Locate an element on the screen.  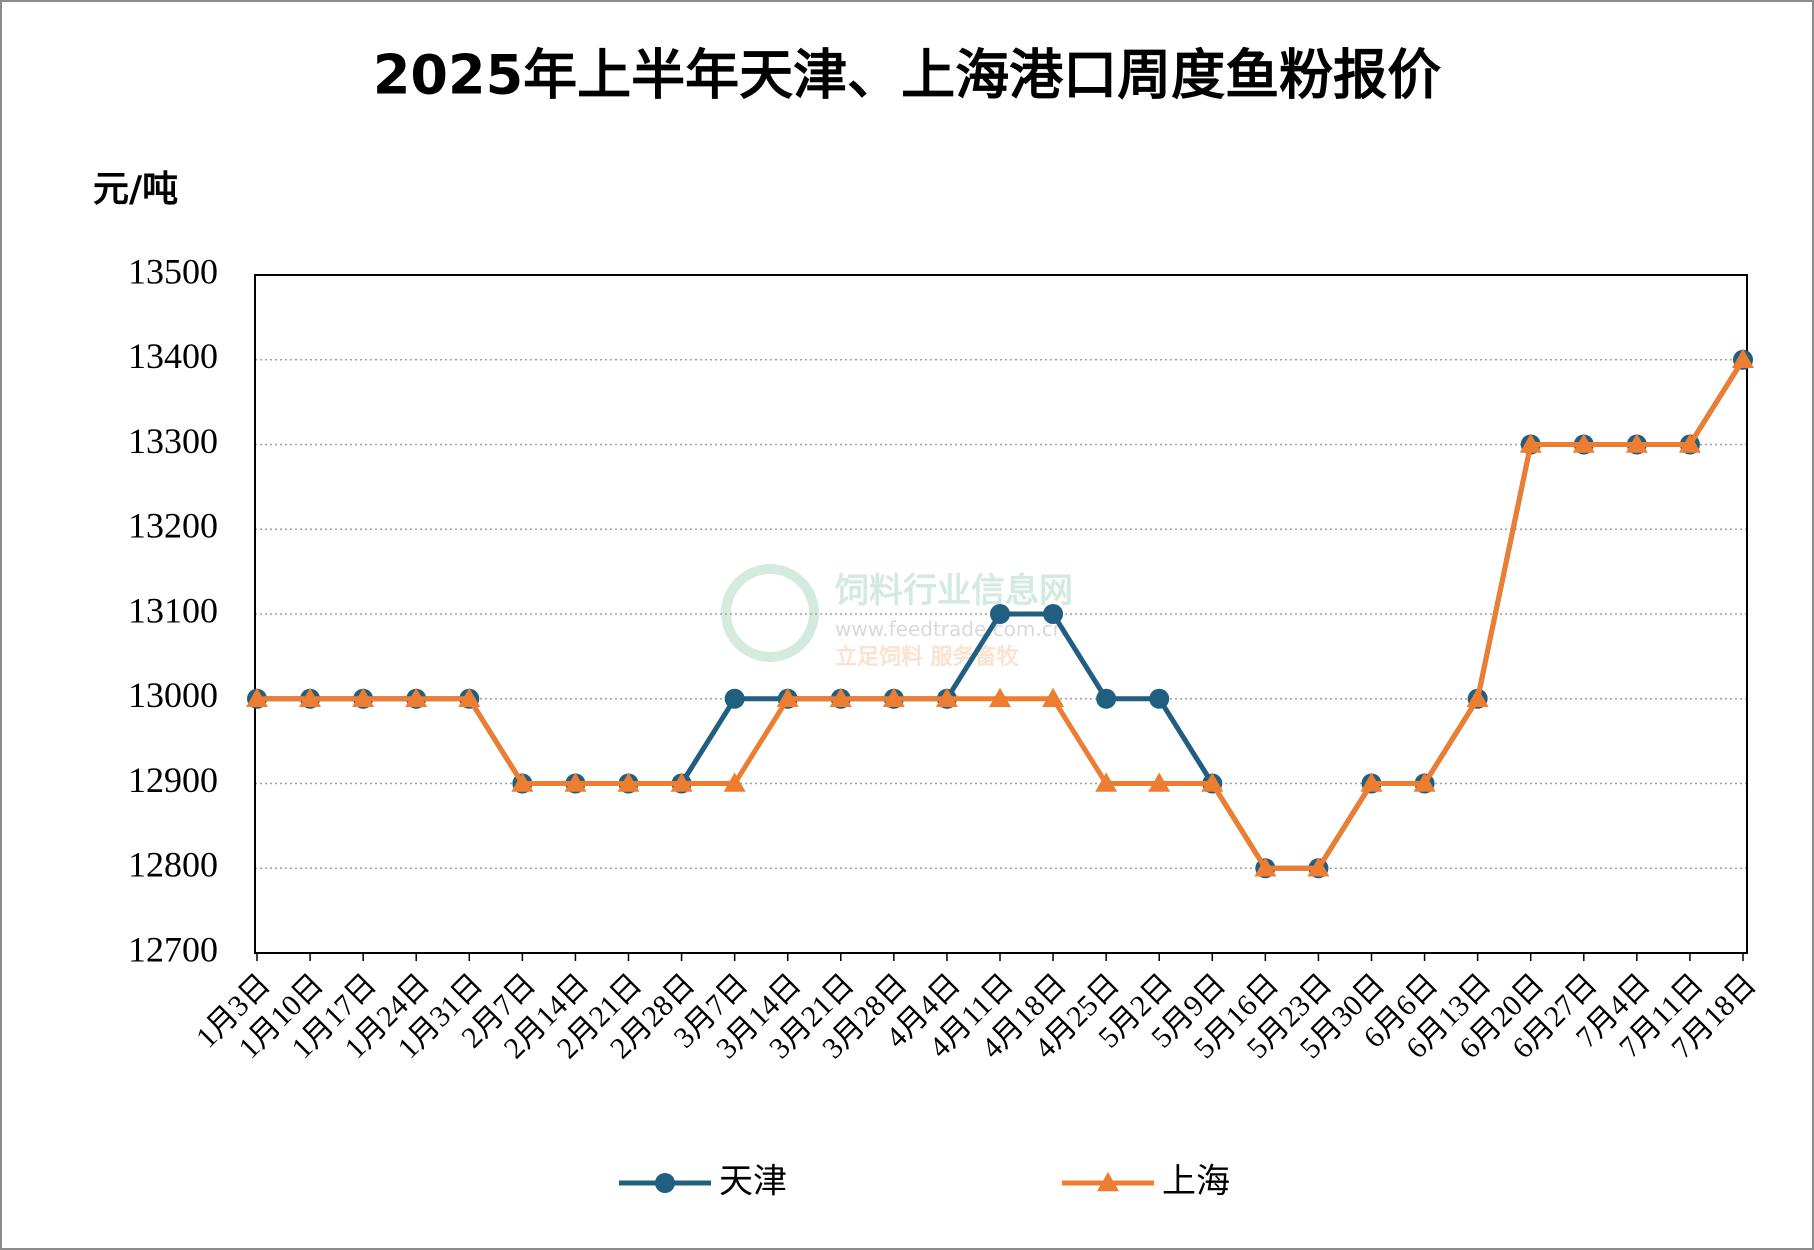
y-tick-label: 13200 is located at coordinates (173, 526).